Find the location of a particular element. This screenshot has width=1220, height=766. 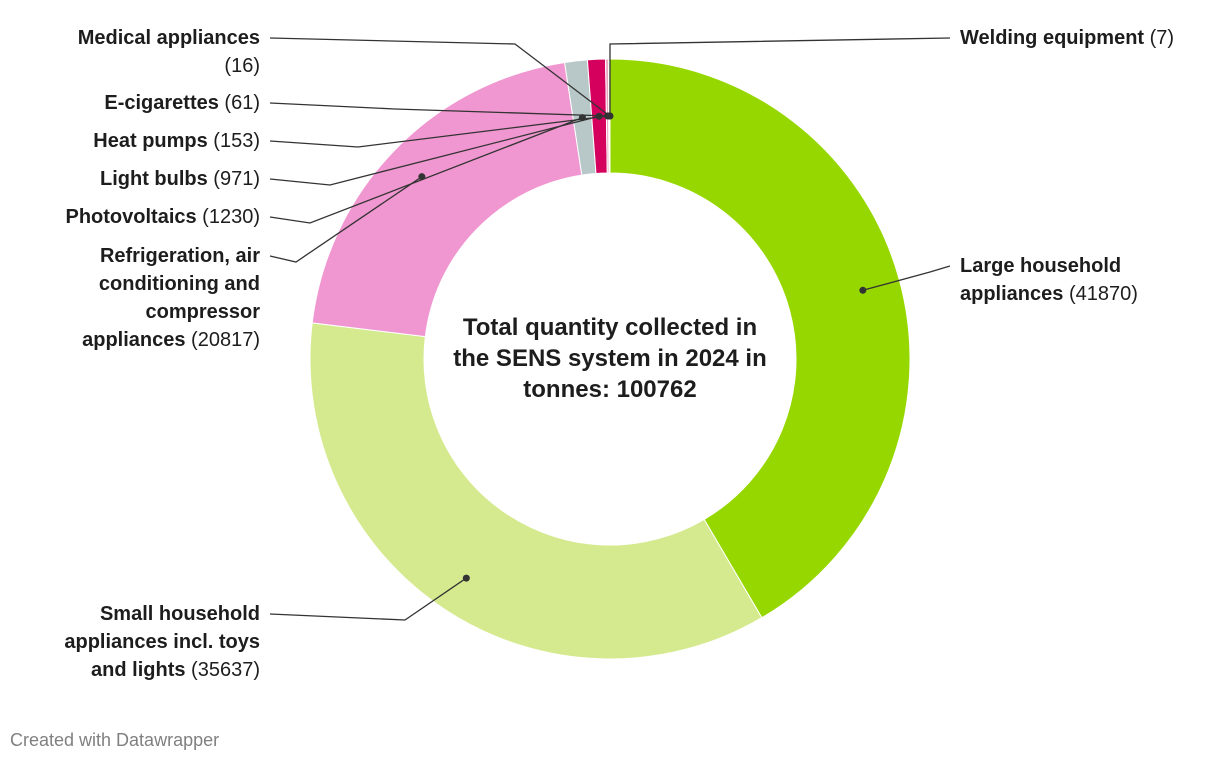

slice-refrigeration-air-conditioning-and-compressor-appliances is located at coordinates (447, 199).